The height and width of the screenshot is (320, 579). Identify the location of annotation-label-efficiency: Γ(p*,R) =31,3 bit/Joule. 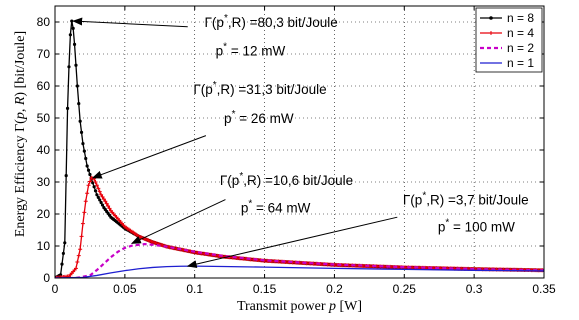
(259, 88).